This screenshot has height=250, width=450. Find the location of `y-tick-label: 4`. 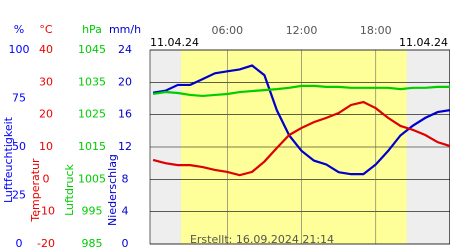

y-tick-label: 4 is located at coordinates (125, 211).